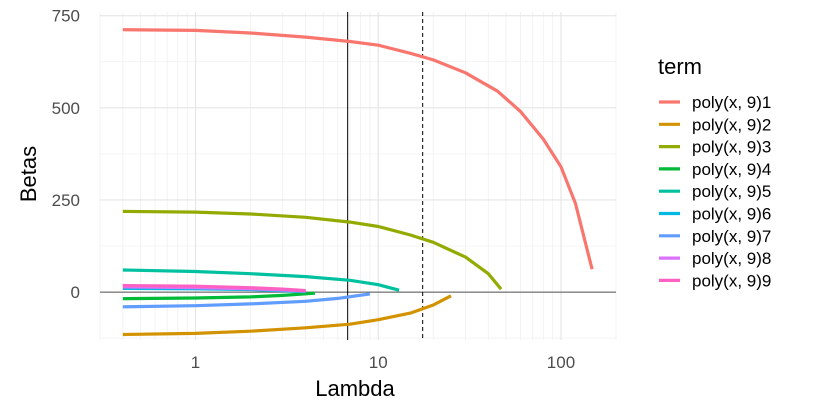 This screenshot has width=818, height=414. Describe the element at coordinates (195, 362) in the screenshot. I see `x-tick-label: 1` at that location.